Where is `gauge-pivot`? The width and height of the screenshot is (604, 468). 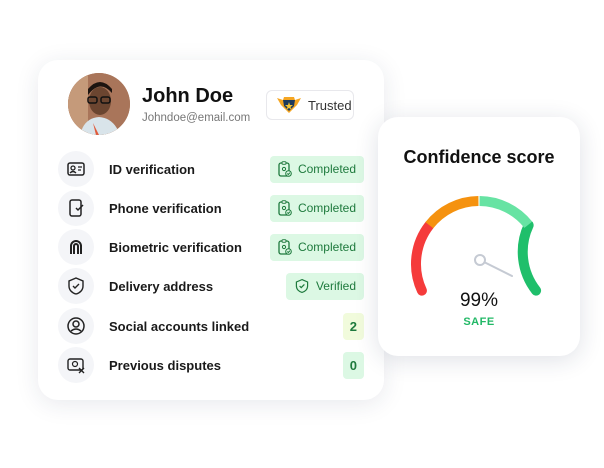 gauge-pivot is located at coordinates (480, 260).